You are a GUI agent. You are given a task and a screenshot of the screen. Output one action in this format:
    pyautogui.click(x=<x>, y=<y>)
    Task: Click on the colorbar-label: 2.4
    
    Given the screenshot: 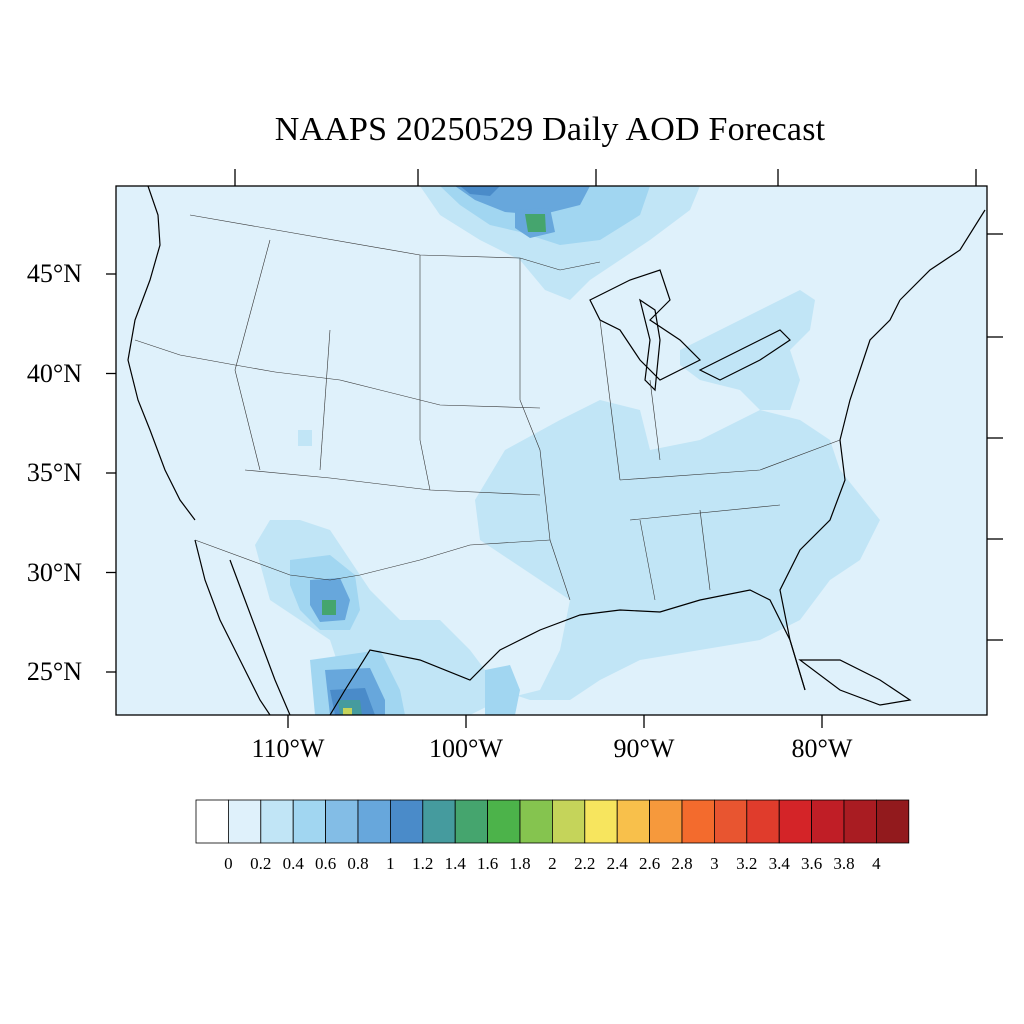 What is the action you would take?
    pyautogui.click(x=617, y=863)
    